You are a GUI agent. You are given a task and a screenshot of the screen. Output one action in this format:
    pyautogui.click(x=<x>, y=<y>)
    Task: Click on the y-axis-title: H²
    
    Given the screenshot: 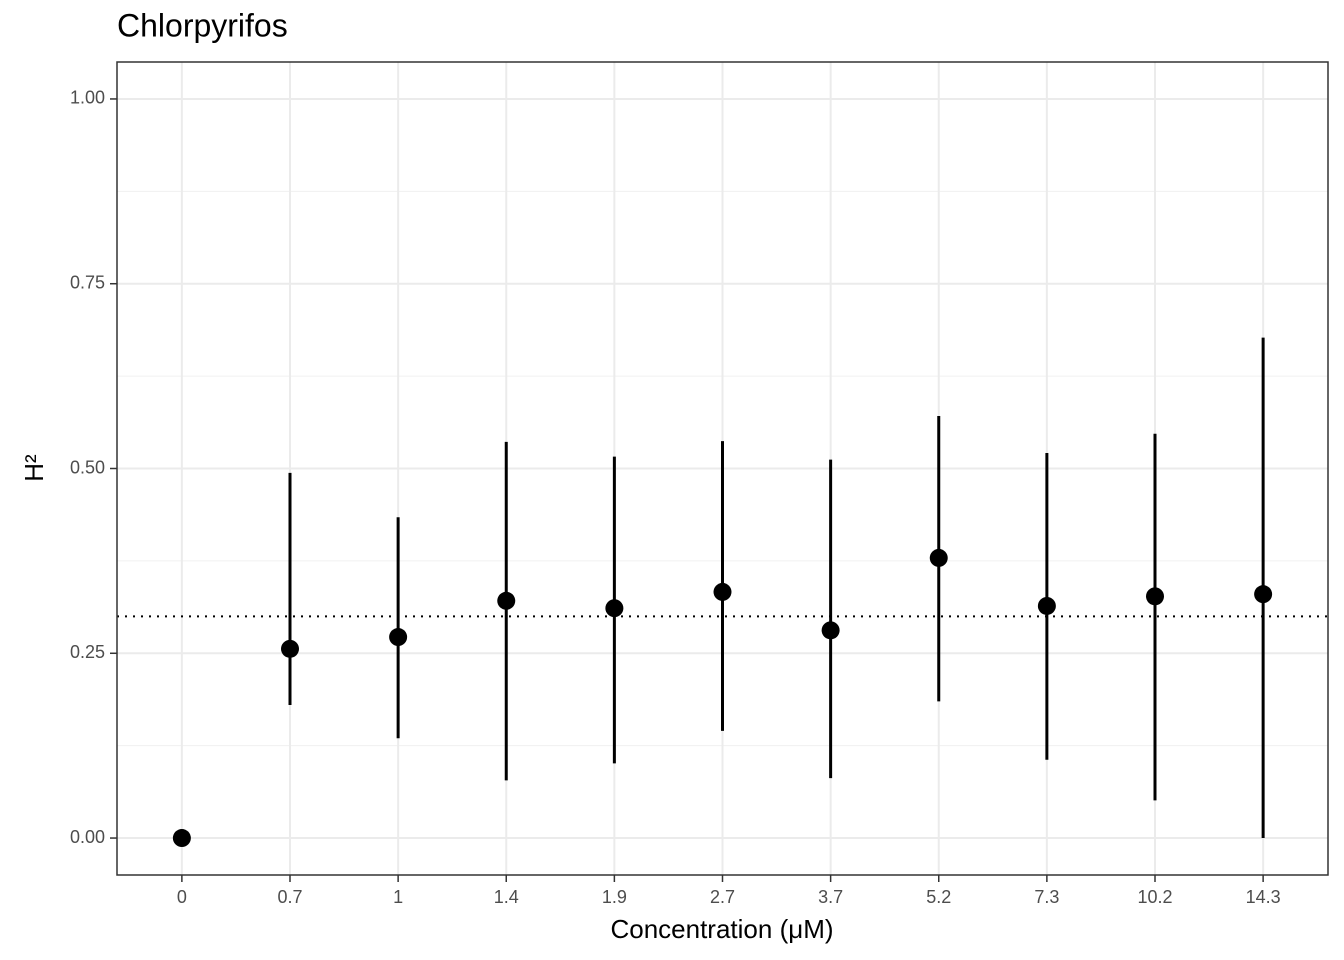 What is the action you would take?
    pyautogui.click(x=34, y=468)
    